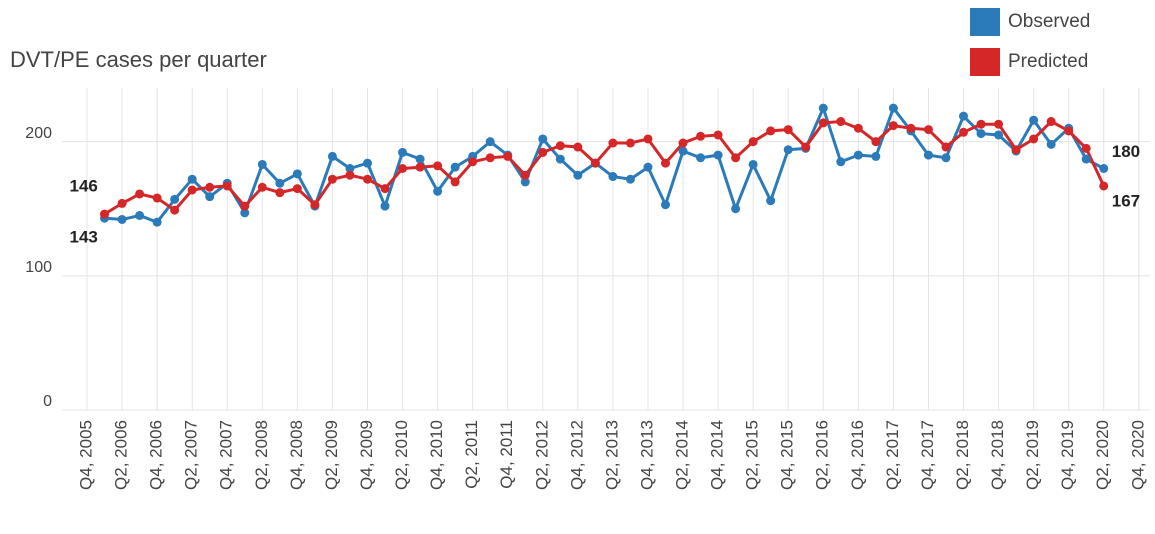 The image size is (1155, 534). Describe the element at coordinates (38, 267) in the screenshot. I see `y-tick-label: 100` at that location.